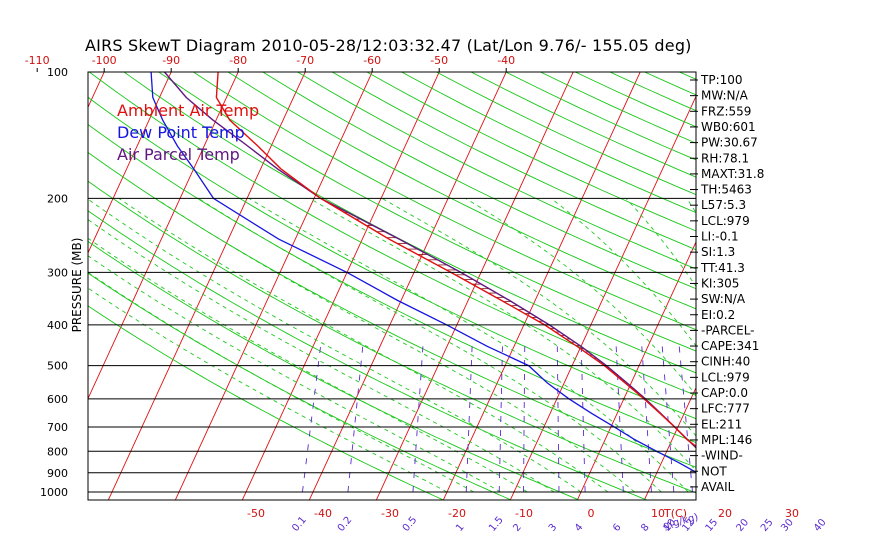 The height and width of the screenshot is (560, 870). What do you see at coordinates (57, 325) in the screenshot?
I see `pressure-tick-label: 400` at bounding box center [57, 325].